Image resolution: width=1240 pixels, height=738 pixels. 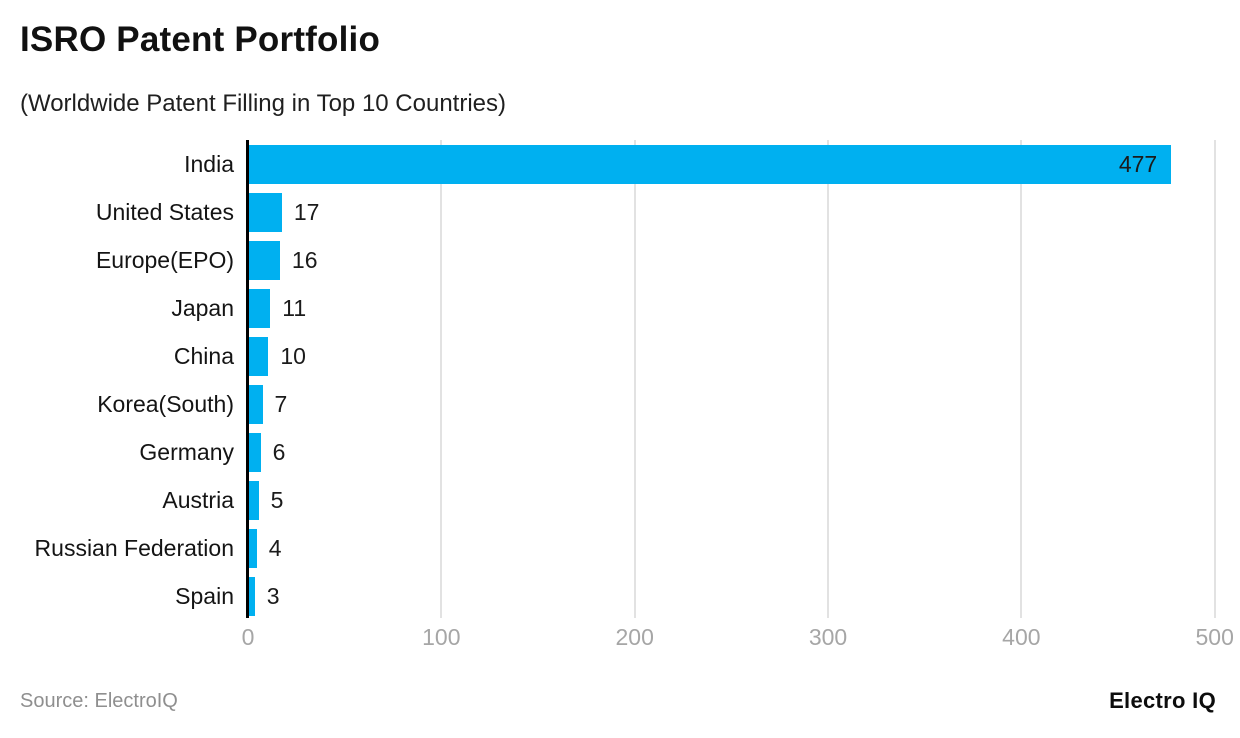 I want to click on chart-title: ISRO Patent Portfolio, so click(x=200, y=39).